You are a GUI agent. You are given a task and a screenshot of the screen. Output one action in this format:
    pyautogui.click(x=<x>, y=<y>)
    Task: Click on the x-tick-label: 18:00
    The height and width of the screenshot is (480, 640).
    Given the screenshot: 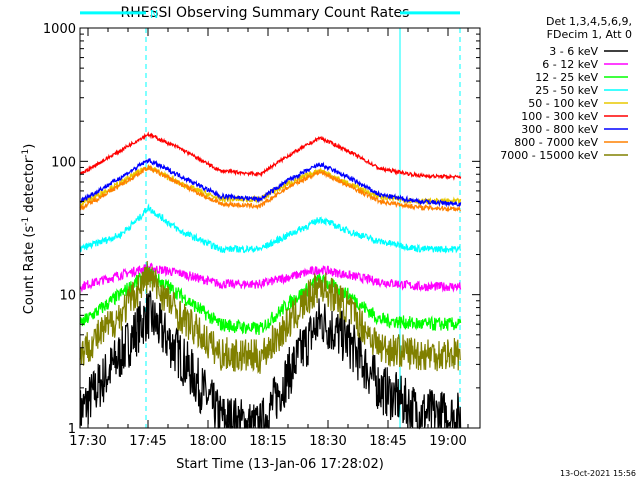 What is the action you would take?
    pyautogui.click(x=207, y=441)
    